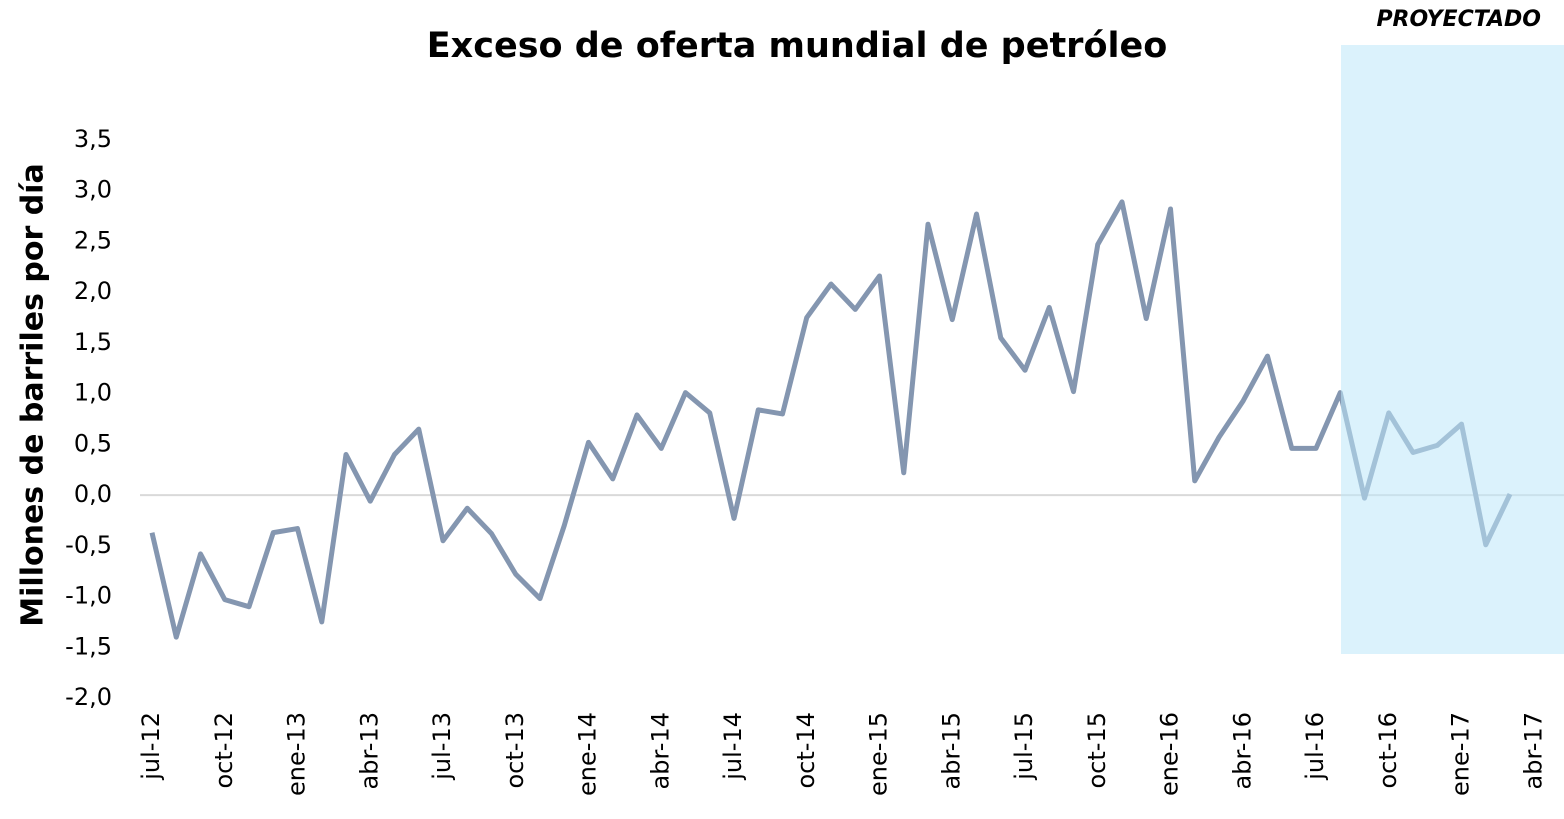 Image resolution: width=1564 pixels, height=819 pixels. Describe the element at coordinates (369, 750) in the screenshot. I see `x-tick-label: abr-13` at that location.